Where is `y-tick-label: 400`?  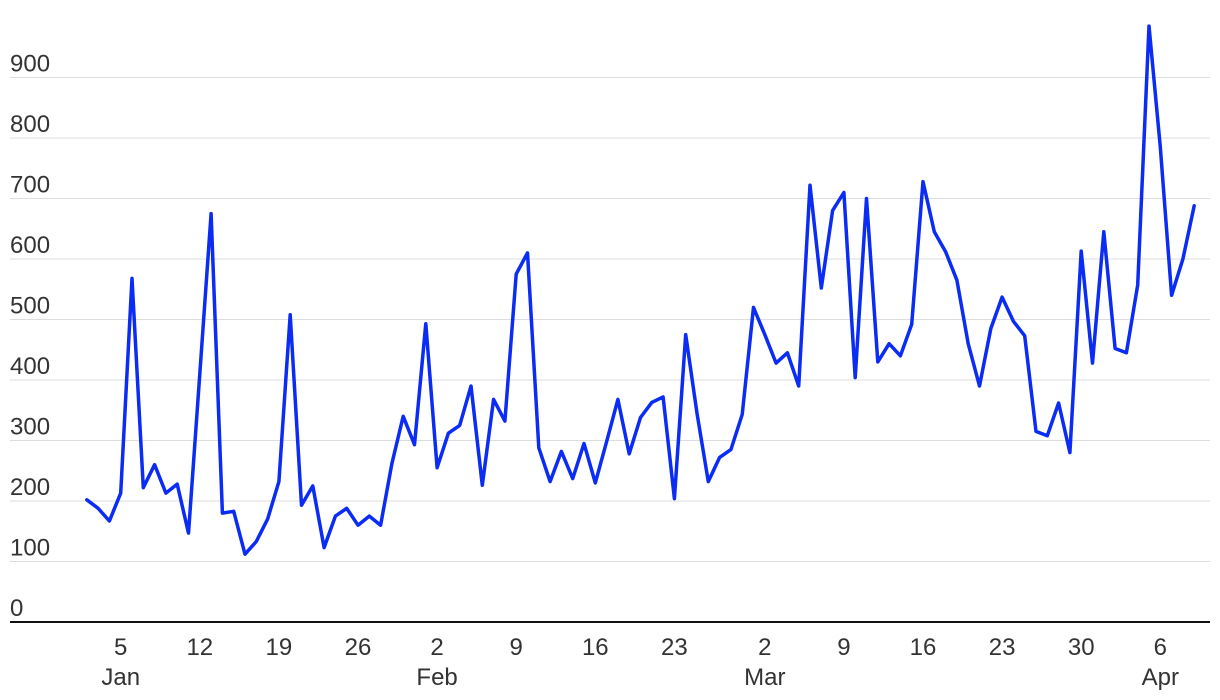 y-tick-label: 400 is located at coordinates (30, 366).